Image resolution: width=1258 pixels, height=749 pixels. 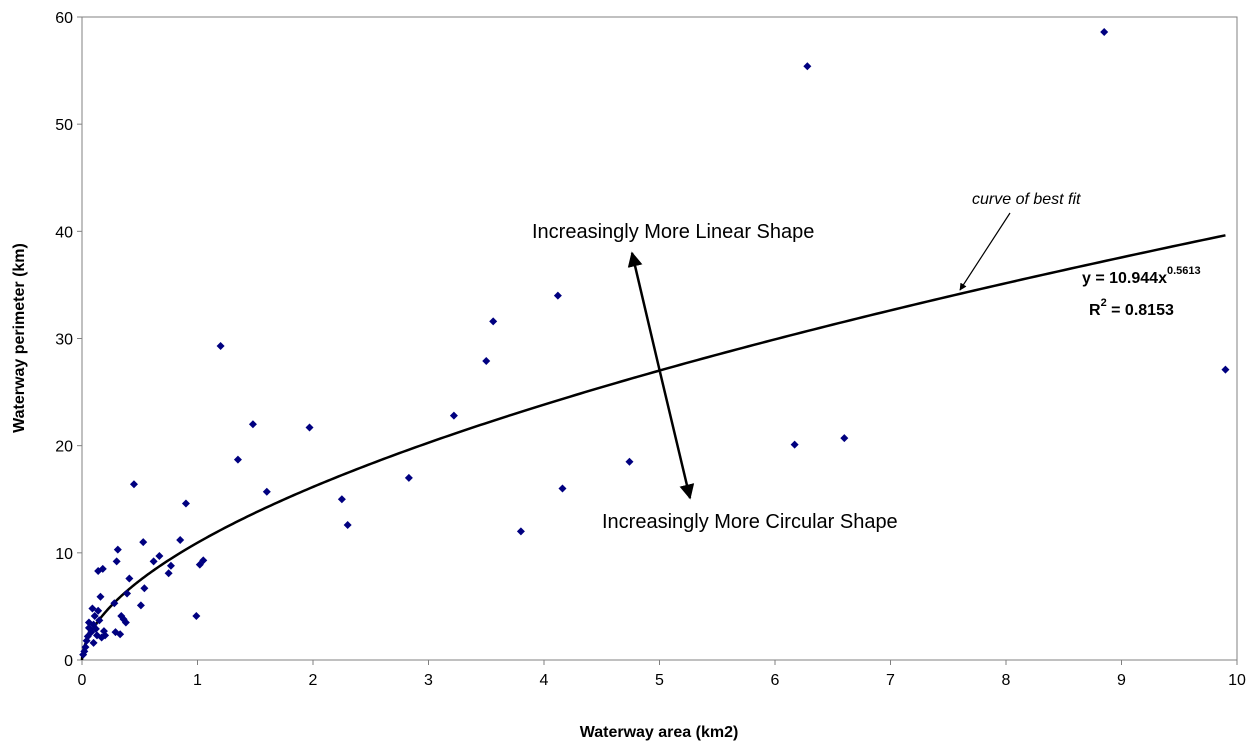 What do you see at coordinates (64, 447) in the screenshot?
I see `y-tick-label: 20` at bounding box center [64, 447].